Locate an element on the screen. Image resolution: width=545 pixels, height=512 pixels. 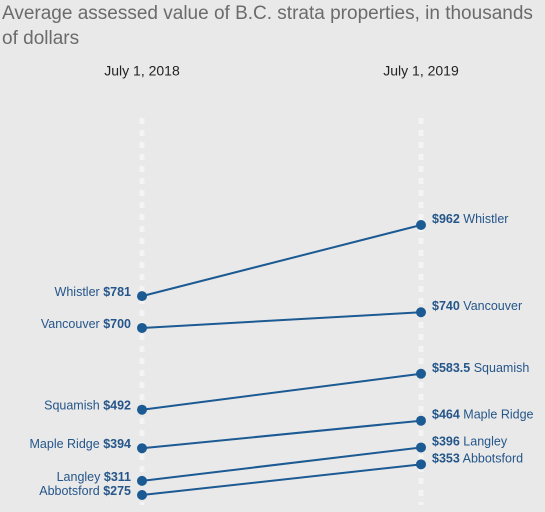
value-label: $740 is located at coordinates (446, 307).